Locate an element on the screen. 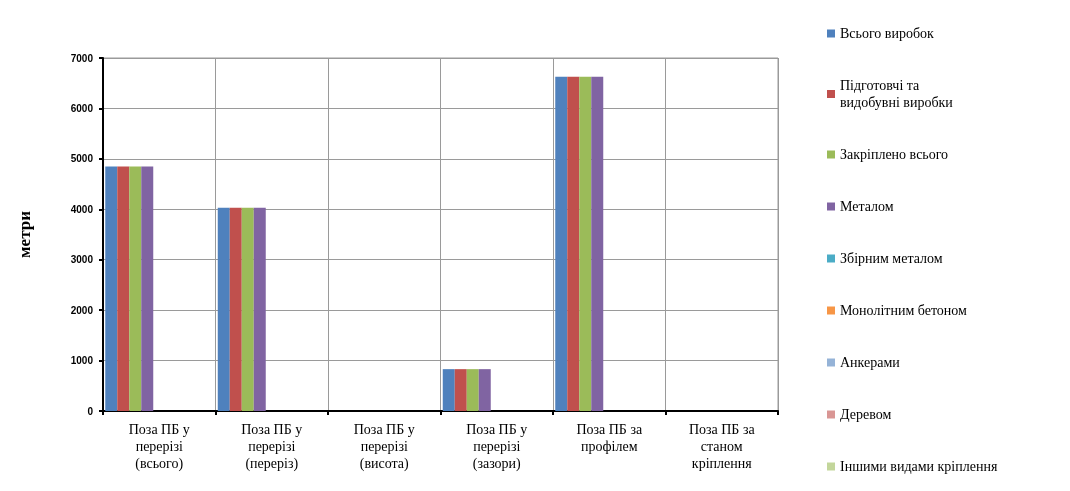  x-tick-label: Поза ПБ у перерізі (висота) is located at coordinates (384, 447).